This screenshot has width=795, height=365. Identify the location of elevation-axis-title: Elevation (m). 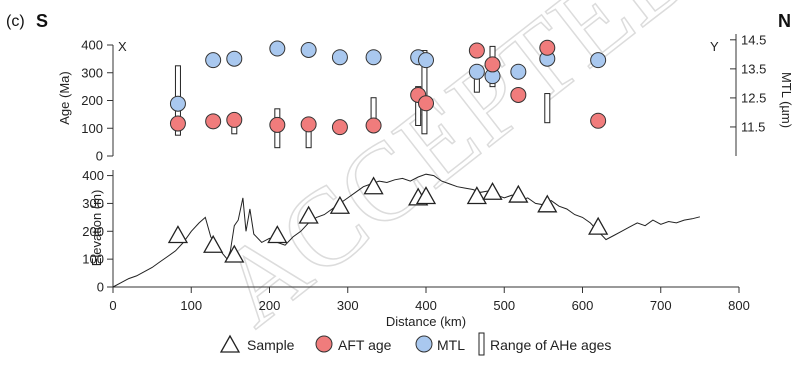
(96, 228).